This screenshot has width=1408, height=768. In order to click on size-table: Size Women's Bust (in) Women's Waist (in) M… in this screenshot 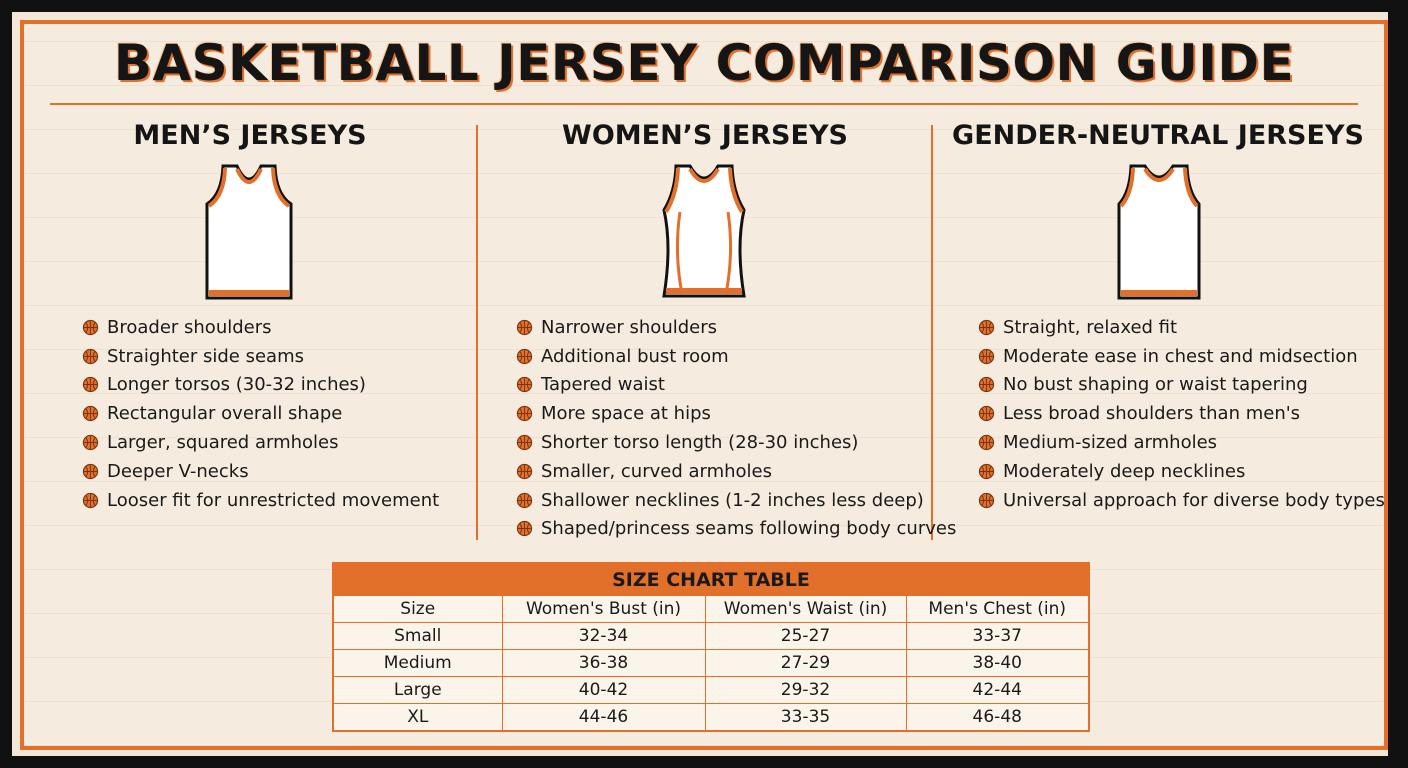, I will do `click(711, 663)`.